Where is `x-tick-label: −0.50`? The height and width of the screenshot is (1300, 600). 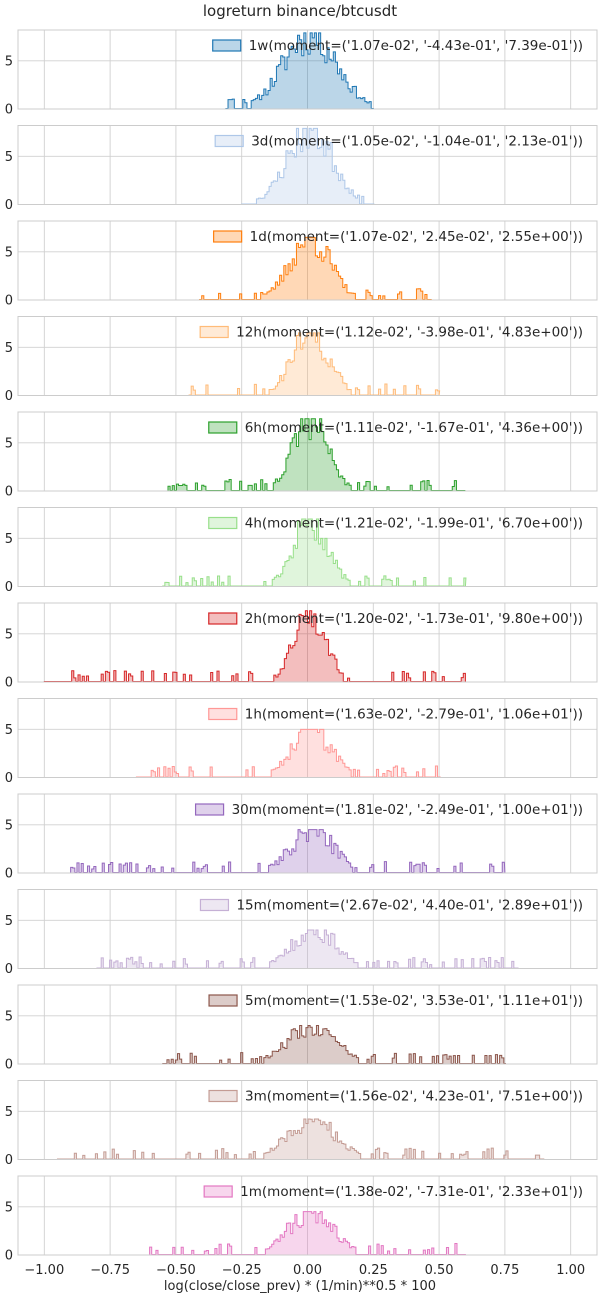
x-tick-label: −0.50 is located at coordinates (176, 1270).